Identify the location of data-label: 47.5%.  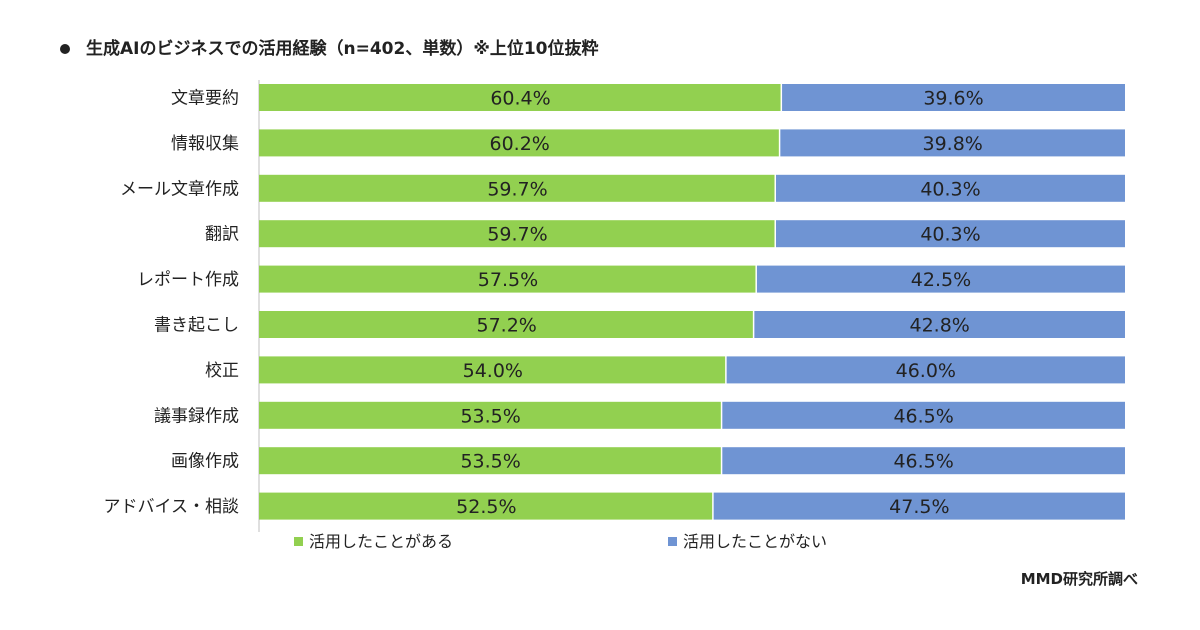
(919, 507).